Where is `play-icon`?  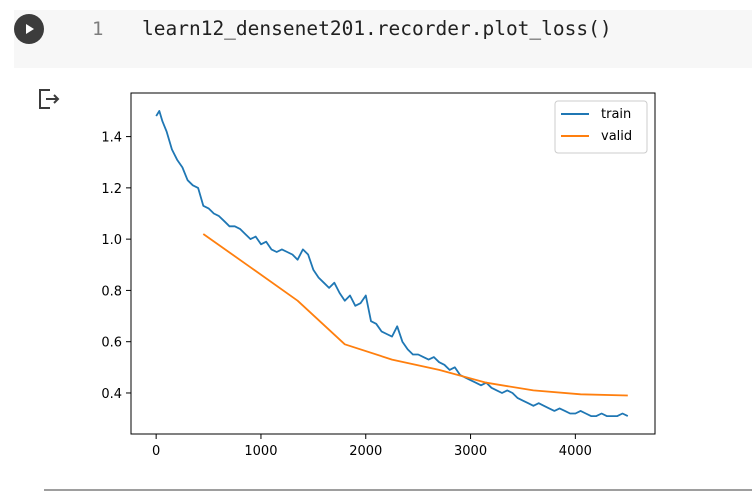 play-icon is located at coordinates (30, 29).